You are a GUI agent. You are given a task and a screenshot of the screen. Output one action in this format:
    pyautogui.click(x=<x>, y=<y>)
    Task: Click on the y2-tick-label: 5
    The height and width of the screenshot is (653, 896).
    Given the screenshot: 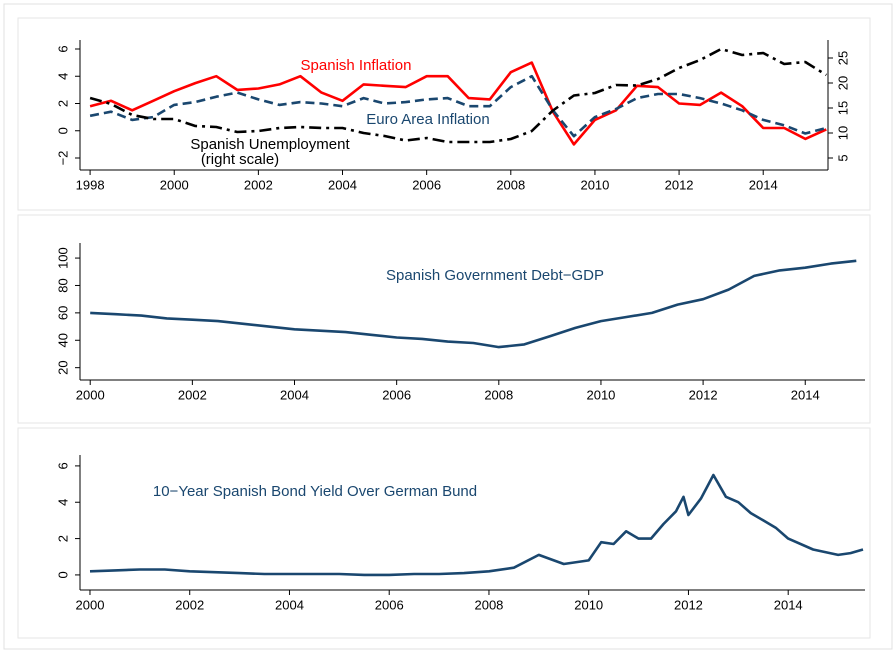 What is the action you would take?
    pyautogui.click(x=842, y=157)
    